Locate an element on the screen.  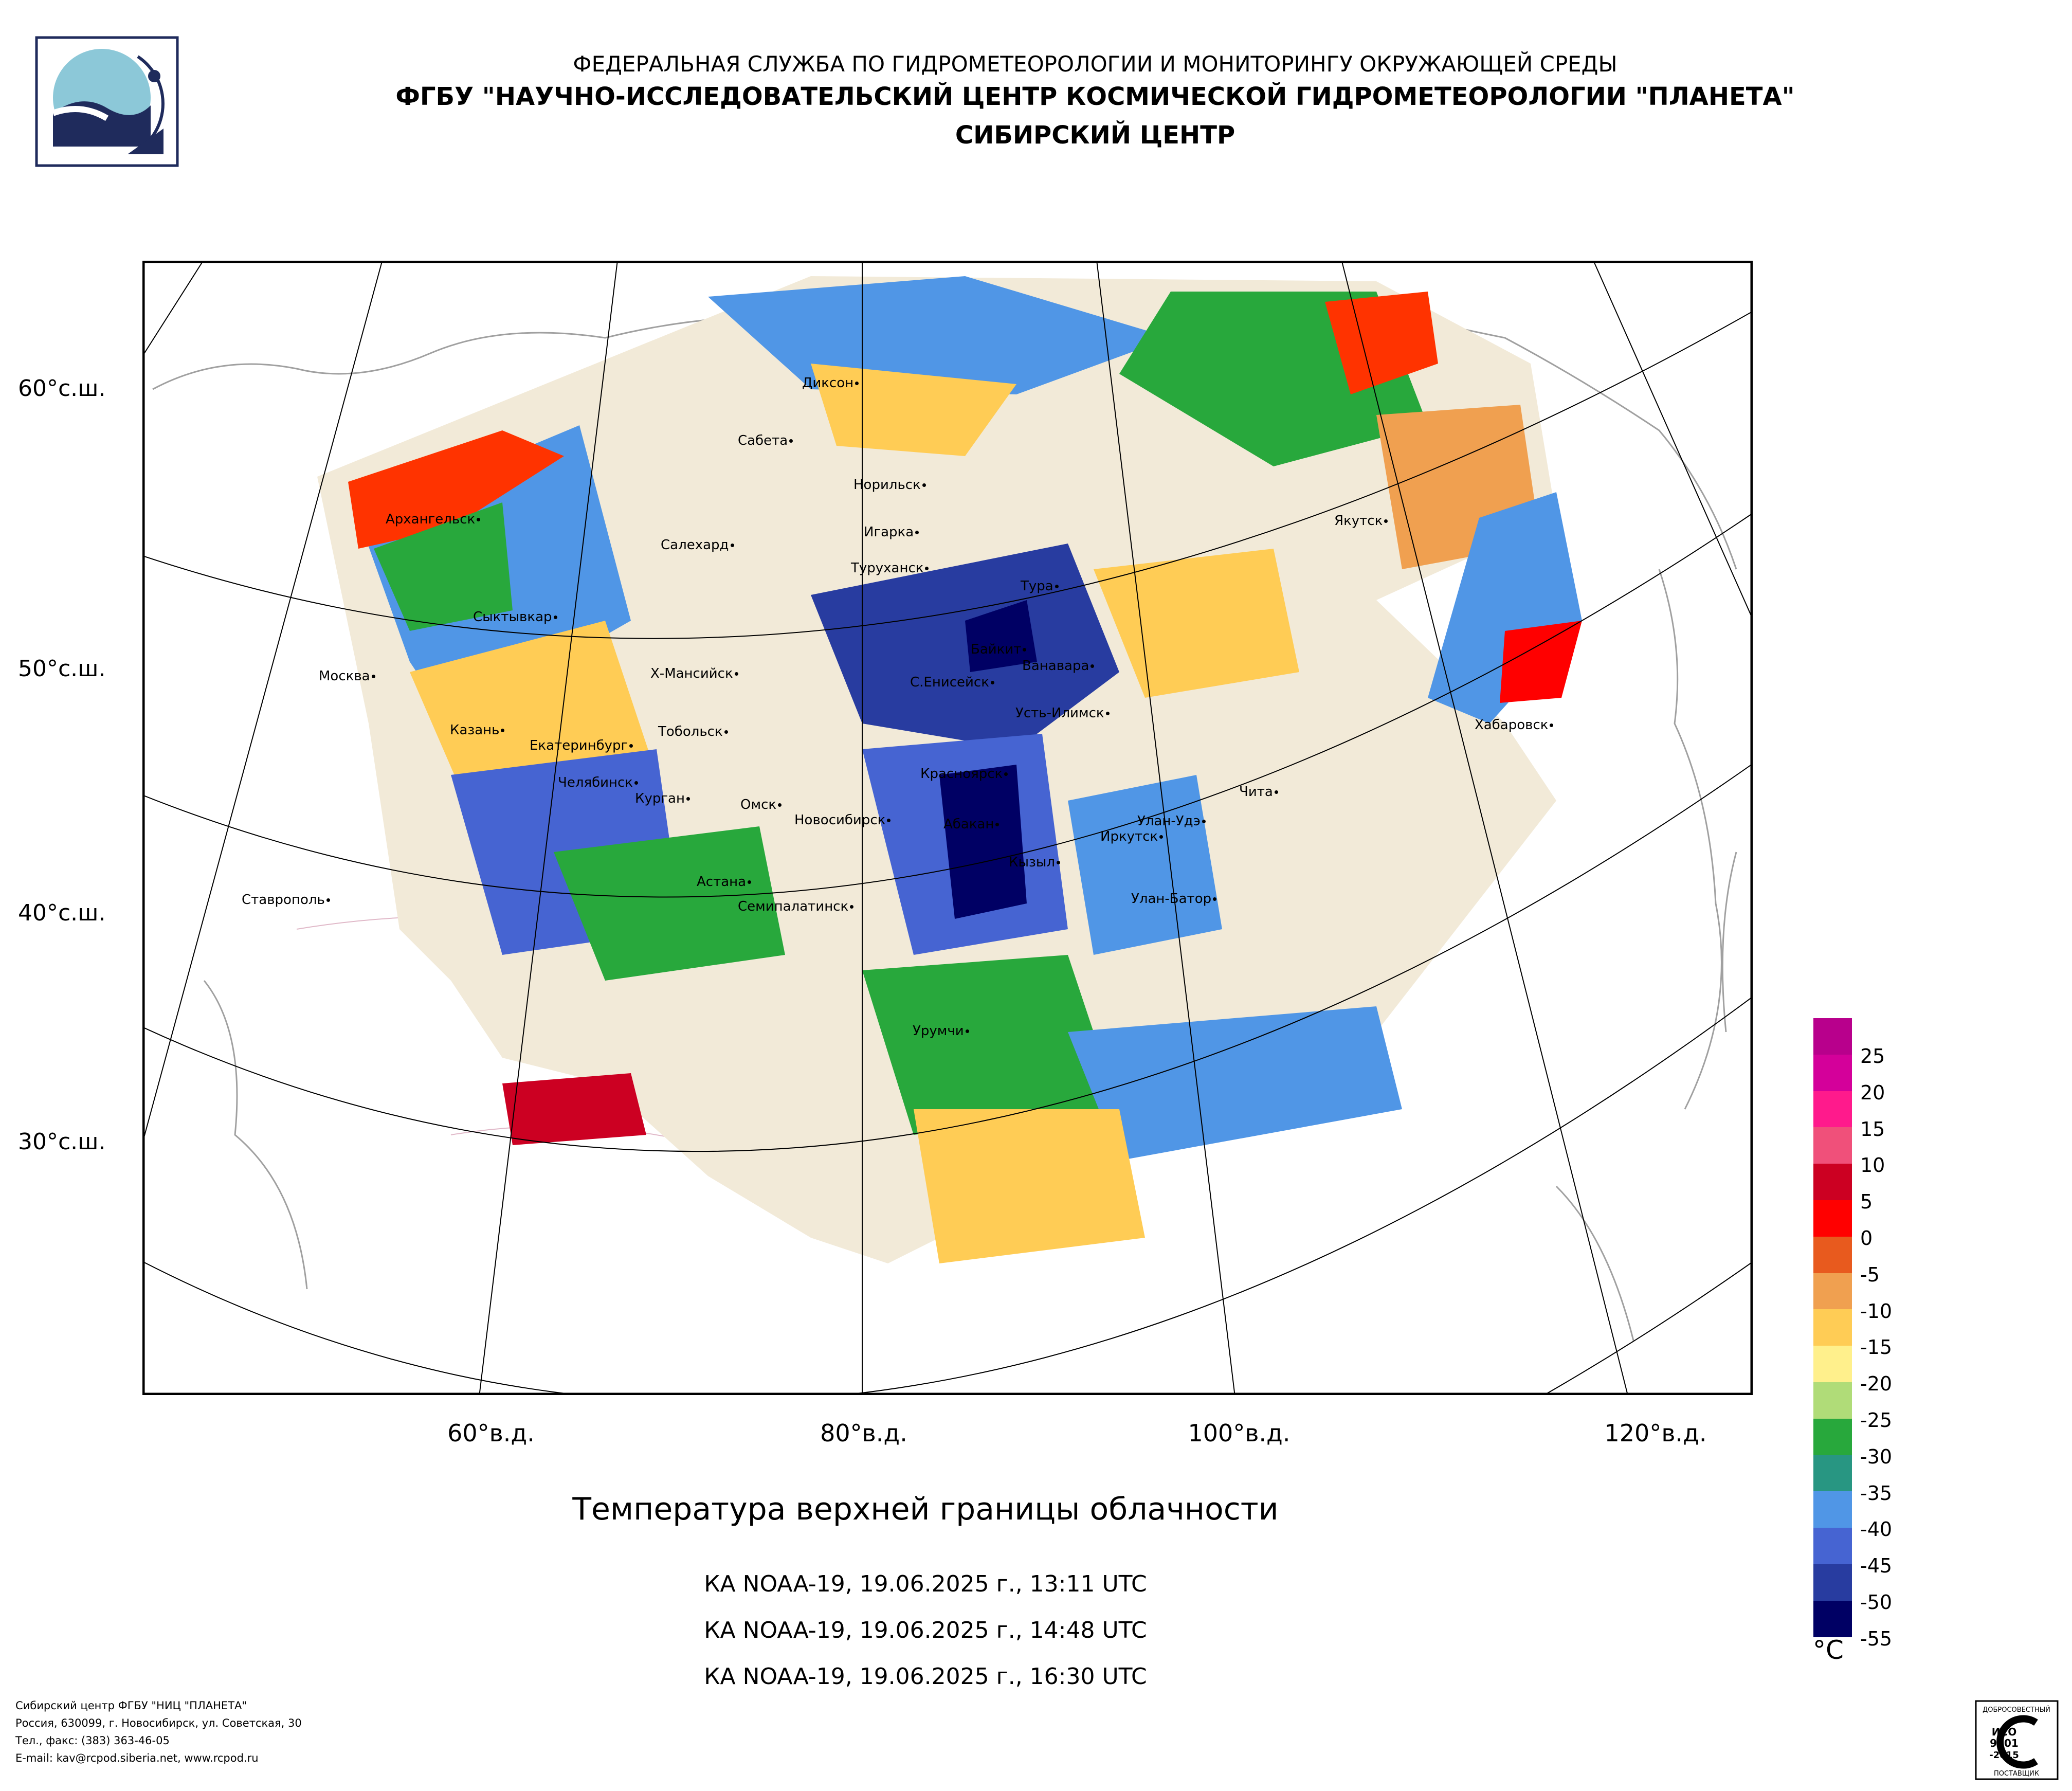
legend-tick-label: 0 is located at coordinates (1866, 1238).